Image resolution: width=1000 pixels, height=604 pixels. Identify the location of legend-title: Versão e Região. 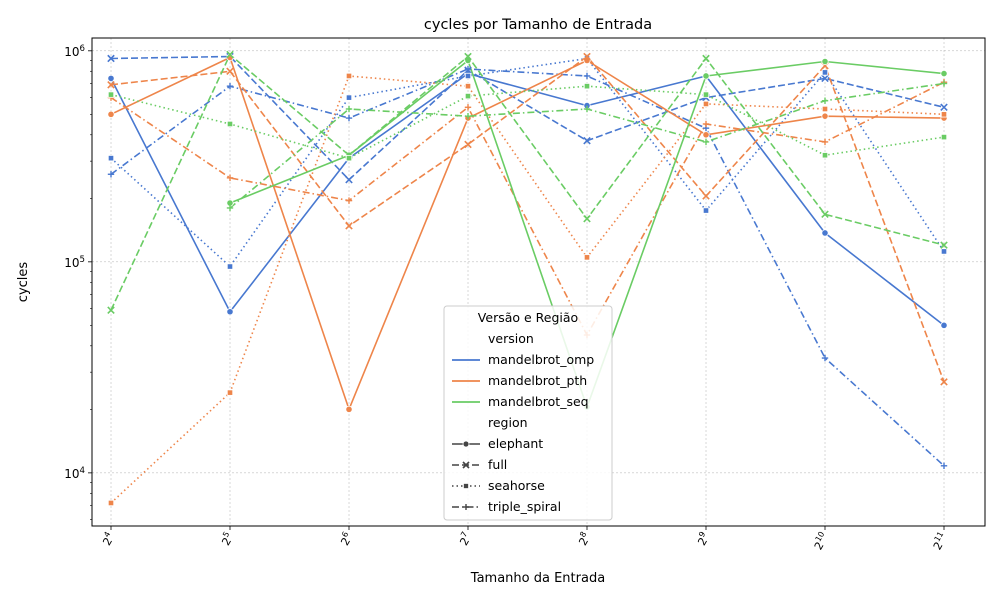
(528, 317).